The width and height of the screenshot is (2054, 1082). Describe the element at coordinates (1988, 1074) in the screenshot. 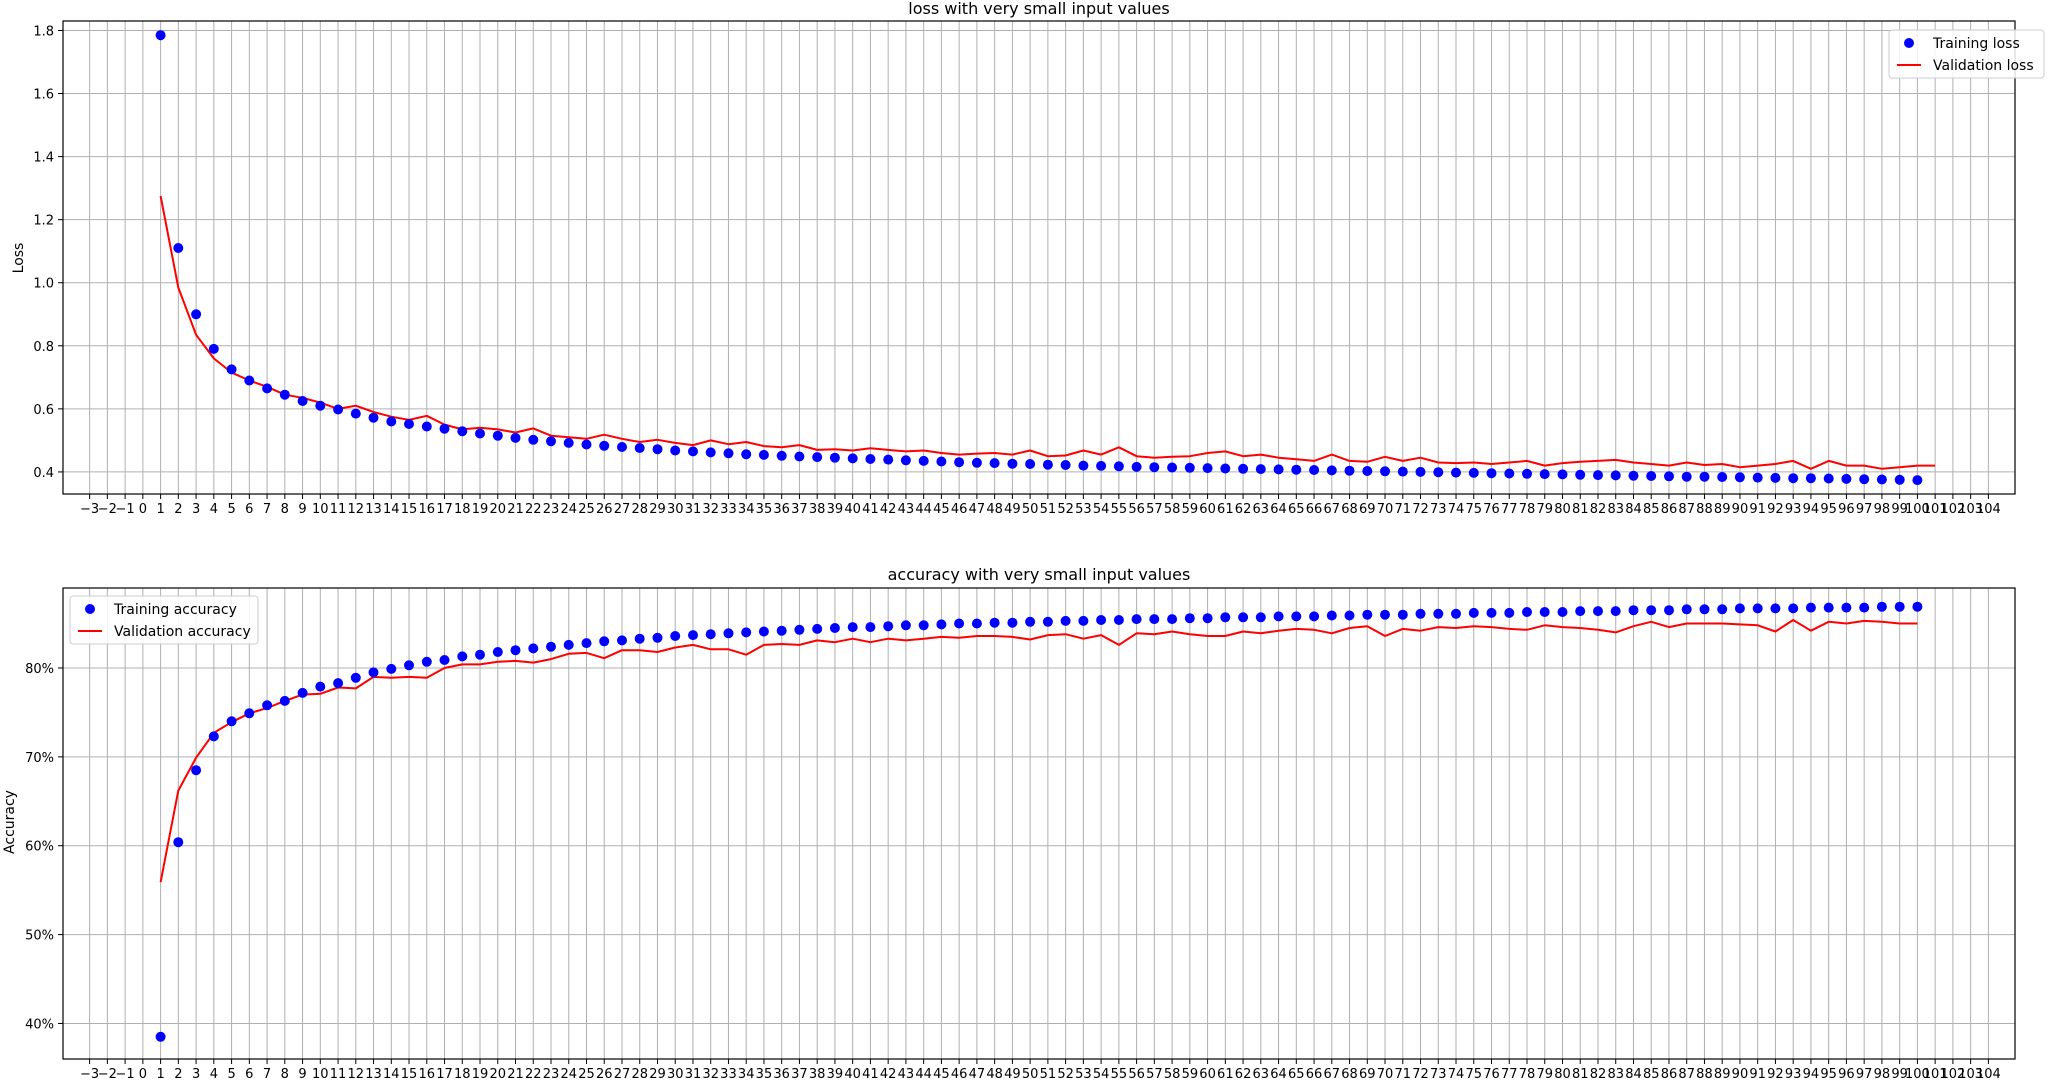

I see `accuracy-x-tick-label: 104` at that location.